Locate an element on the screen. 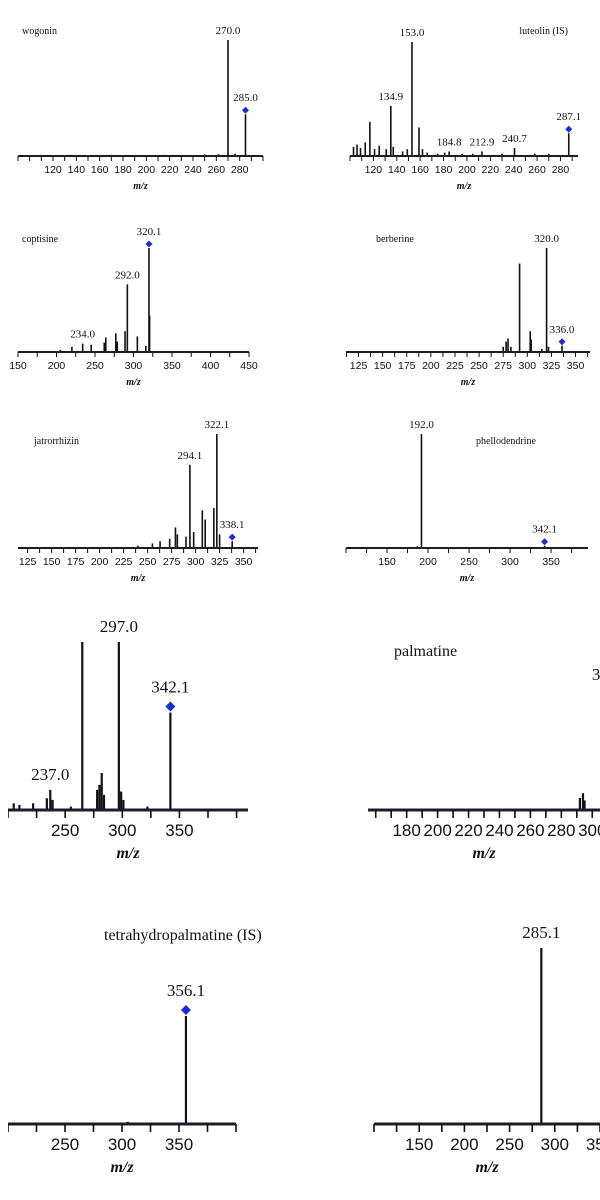 Image resolution: width=600 pixels, height=1200 pixels. spectrum-panel: 297.0 342.1 237.0 250 300 350 m/z is located at coordinates (138, 745).